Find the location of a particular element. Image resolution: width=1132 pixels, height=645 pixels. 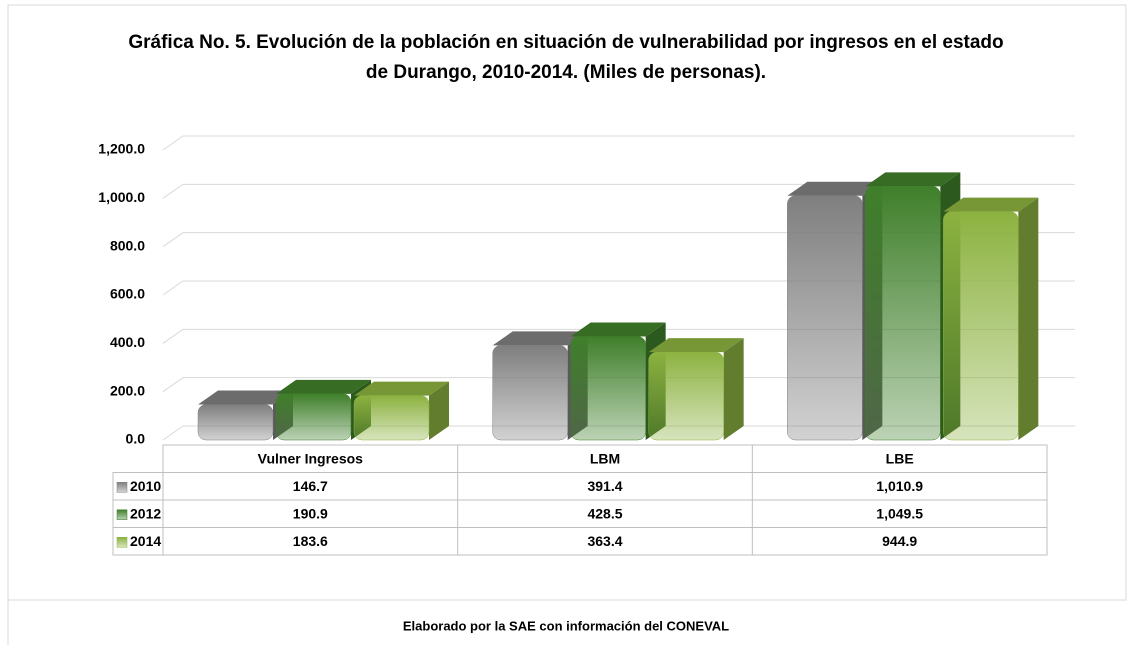

data-label: 944.9 is located at coordinates (899, 541).